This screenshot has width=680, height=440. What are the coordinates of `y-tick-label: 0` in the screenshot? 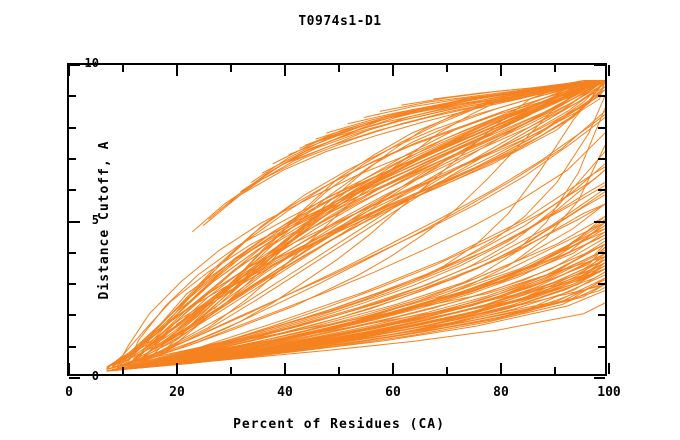 It's located at (95, 376).